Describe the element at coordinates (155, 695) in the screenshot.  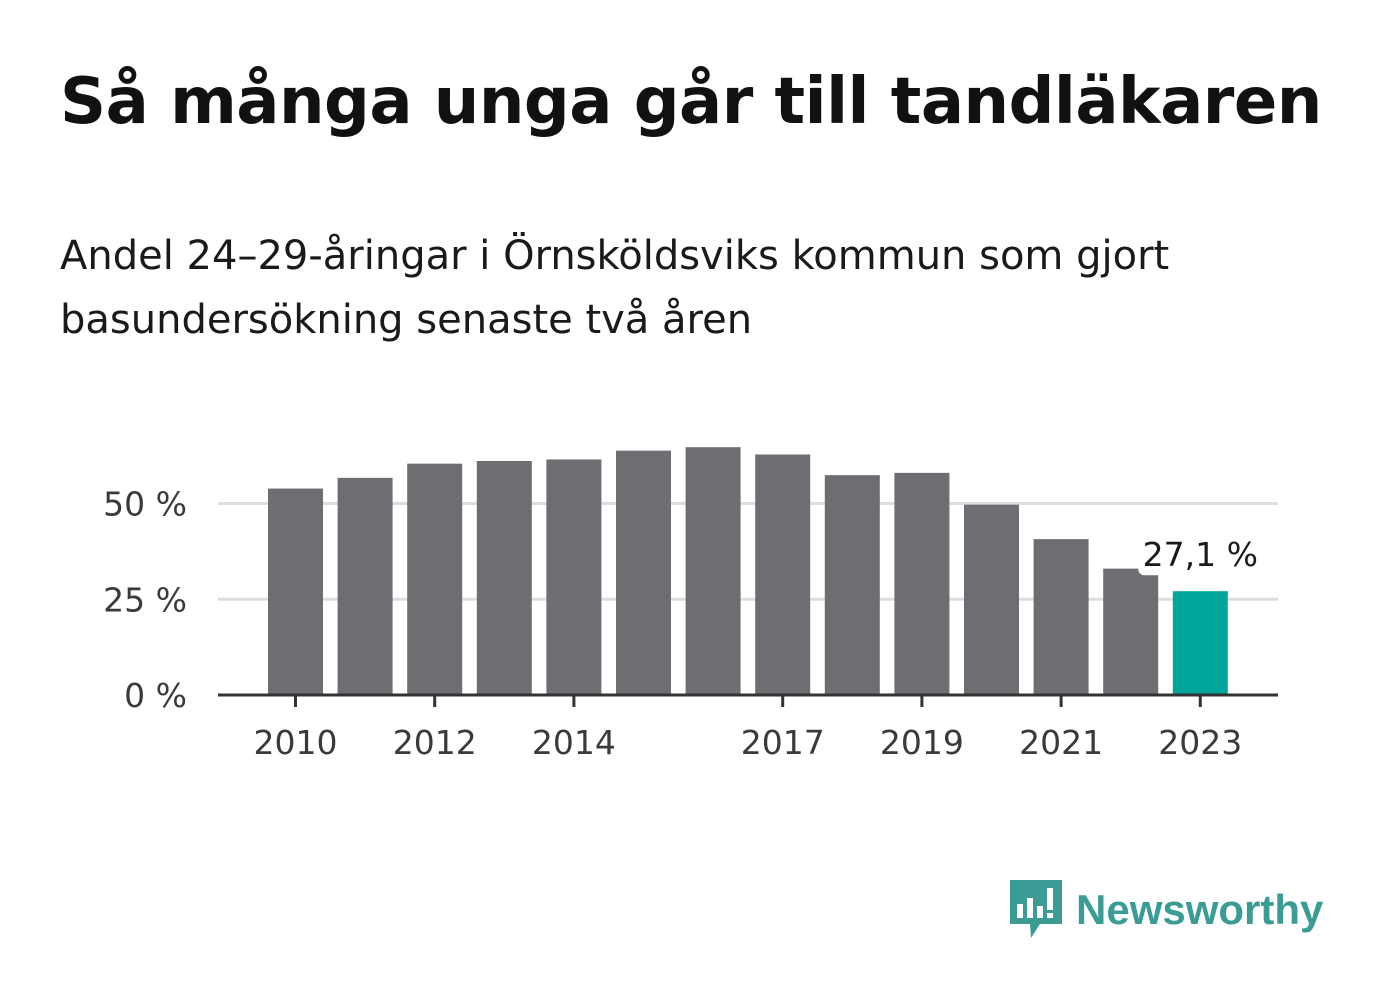
I see `y-tick-label-0: 0 %` at that location.